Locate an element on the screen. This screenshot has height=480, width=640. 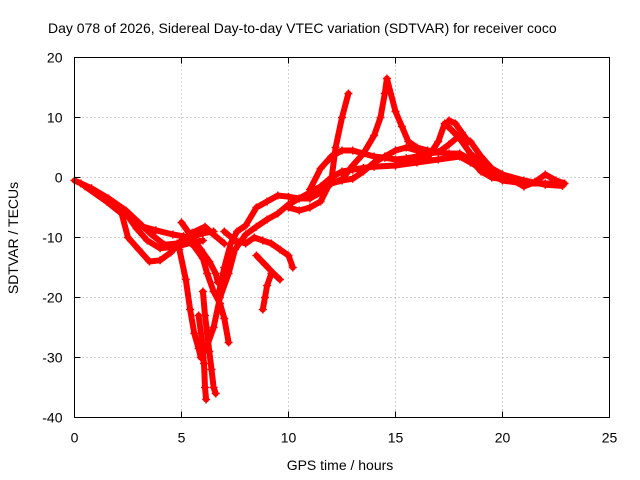
y-tick-label: -10 is located at coordinates (52, 238).